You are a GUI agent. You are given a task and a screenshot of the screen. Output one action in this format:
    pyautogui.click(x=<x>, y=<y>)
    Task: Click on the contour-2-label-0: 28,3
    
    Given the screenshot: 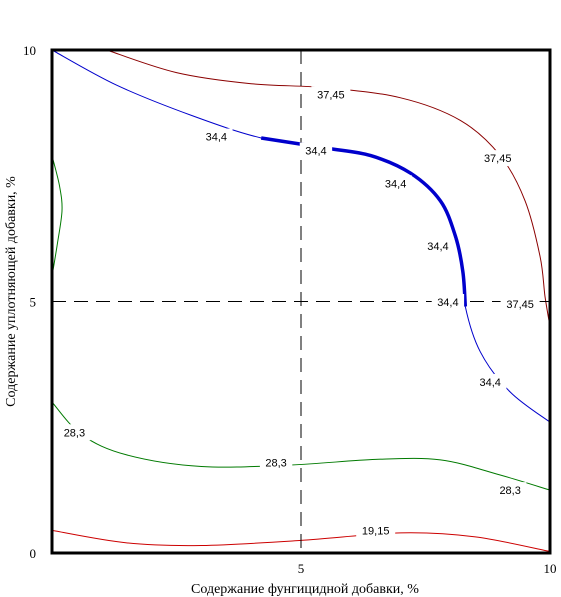 What is the action you would take?
    pyautogui.click(x=74, y=433)
    